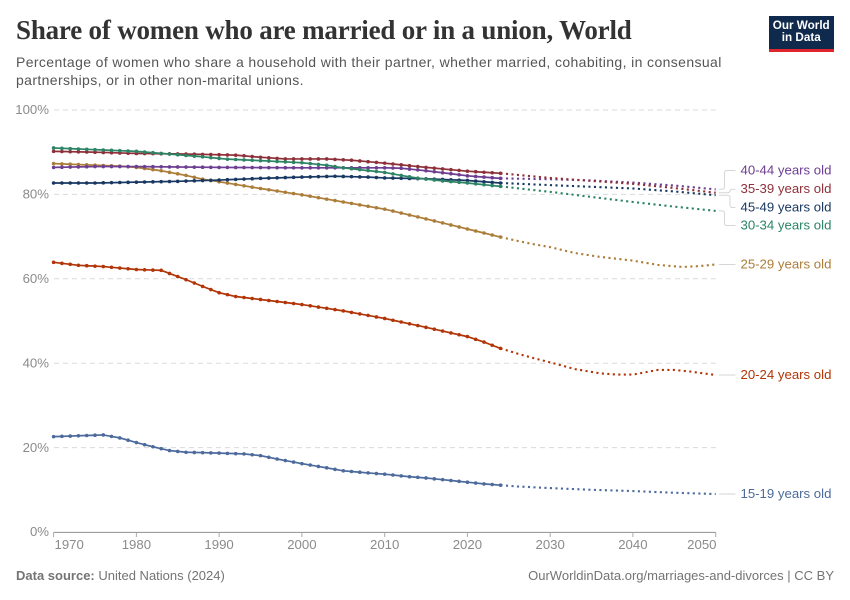 This screenshot has width=850, height=600. I want to click on svg-text: 40-44 years old, so click(786, 169).